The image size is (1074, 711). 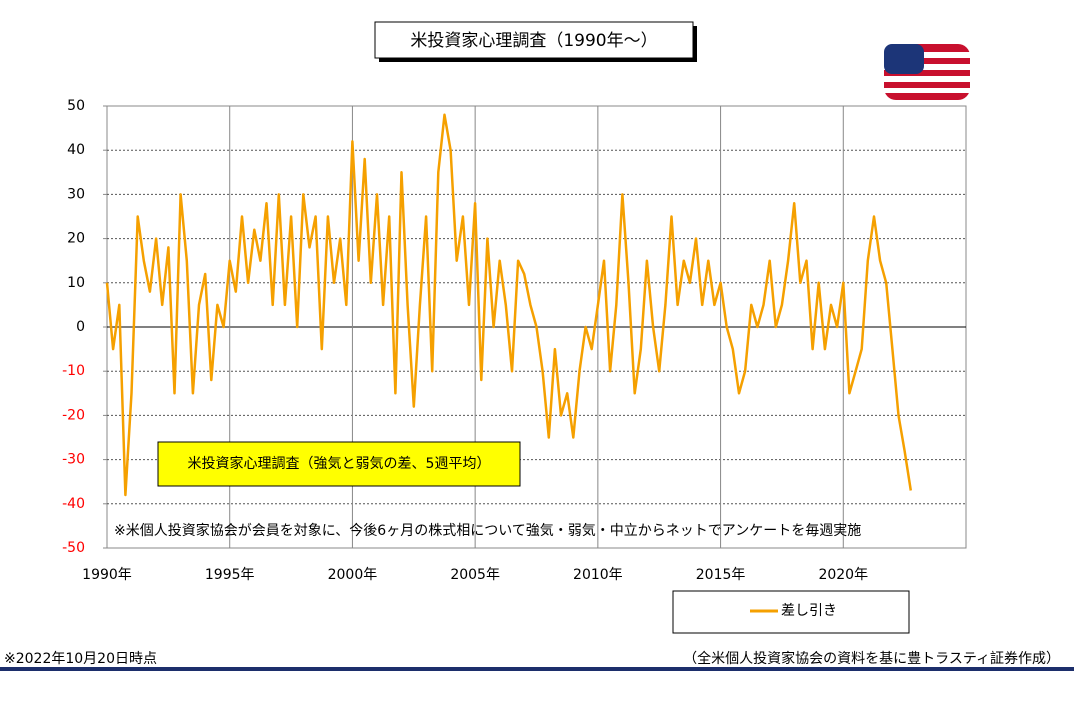 I want to click on footer-rule, so click(x=537, y=669).